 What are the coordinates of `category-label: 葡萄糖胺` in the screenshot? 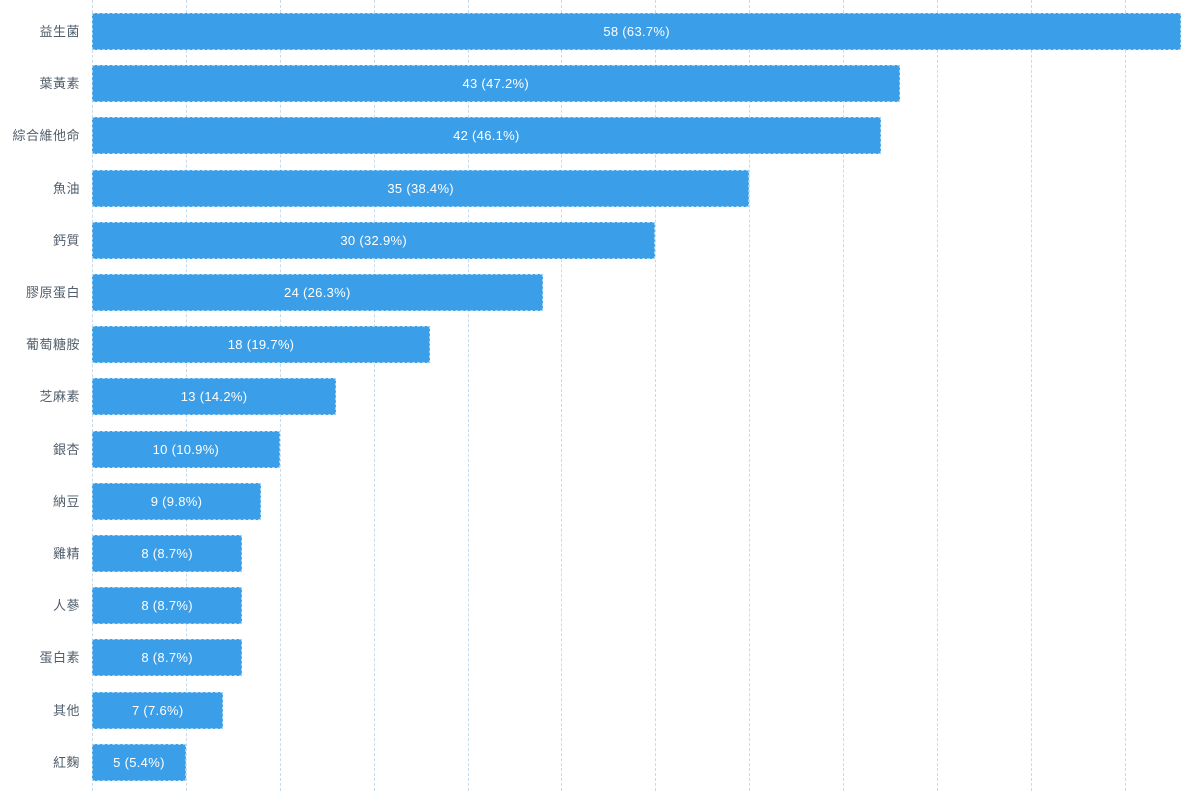 It's located at (52, 345).